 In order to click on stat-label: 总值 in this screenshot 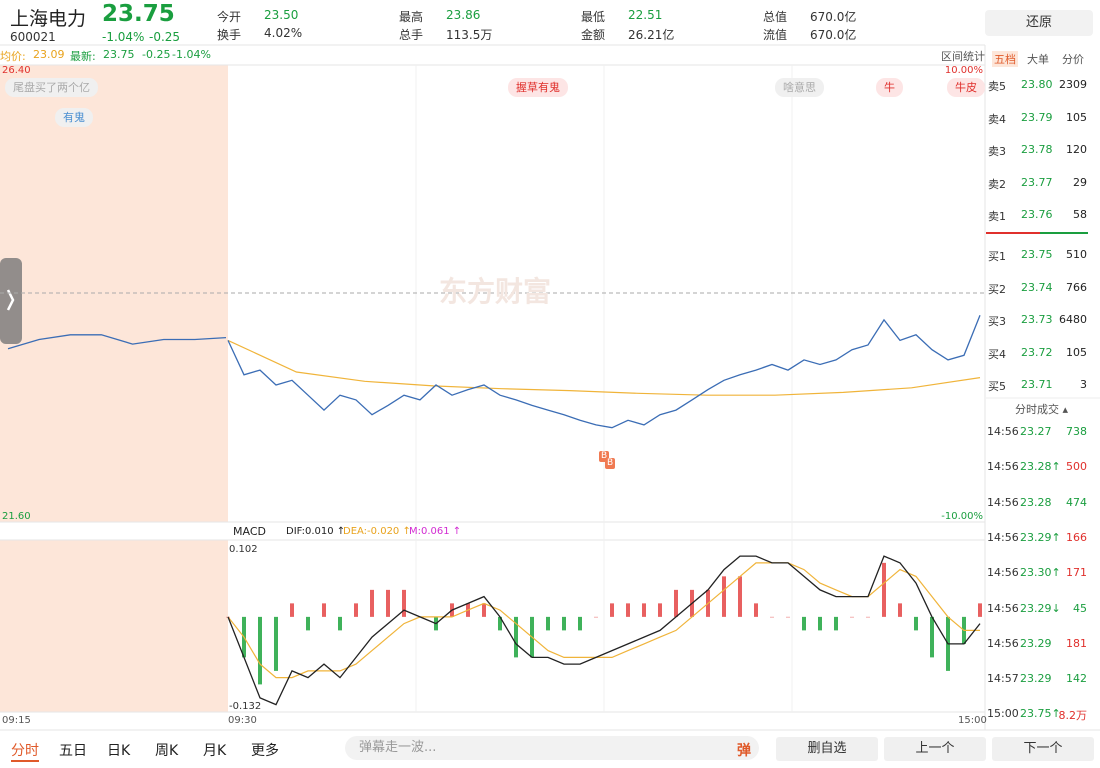, I will do `click(775, 17)`.